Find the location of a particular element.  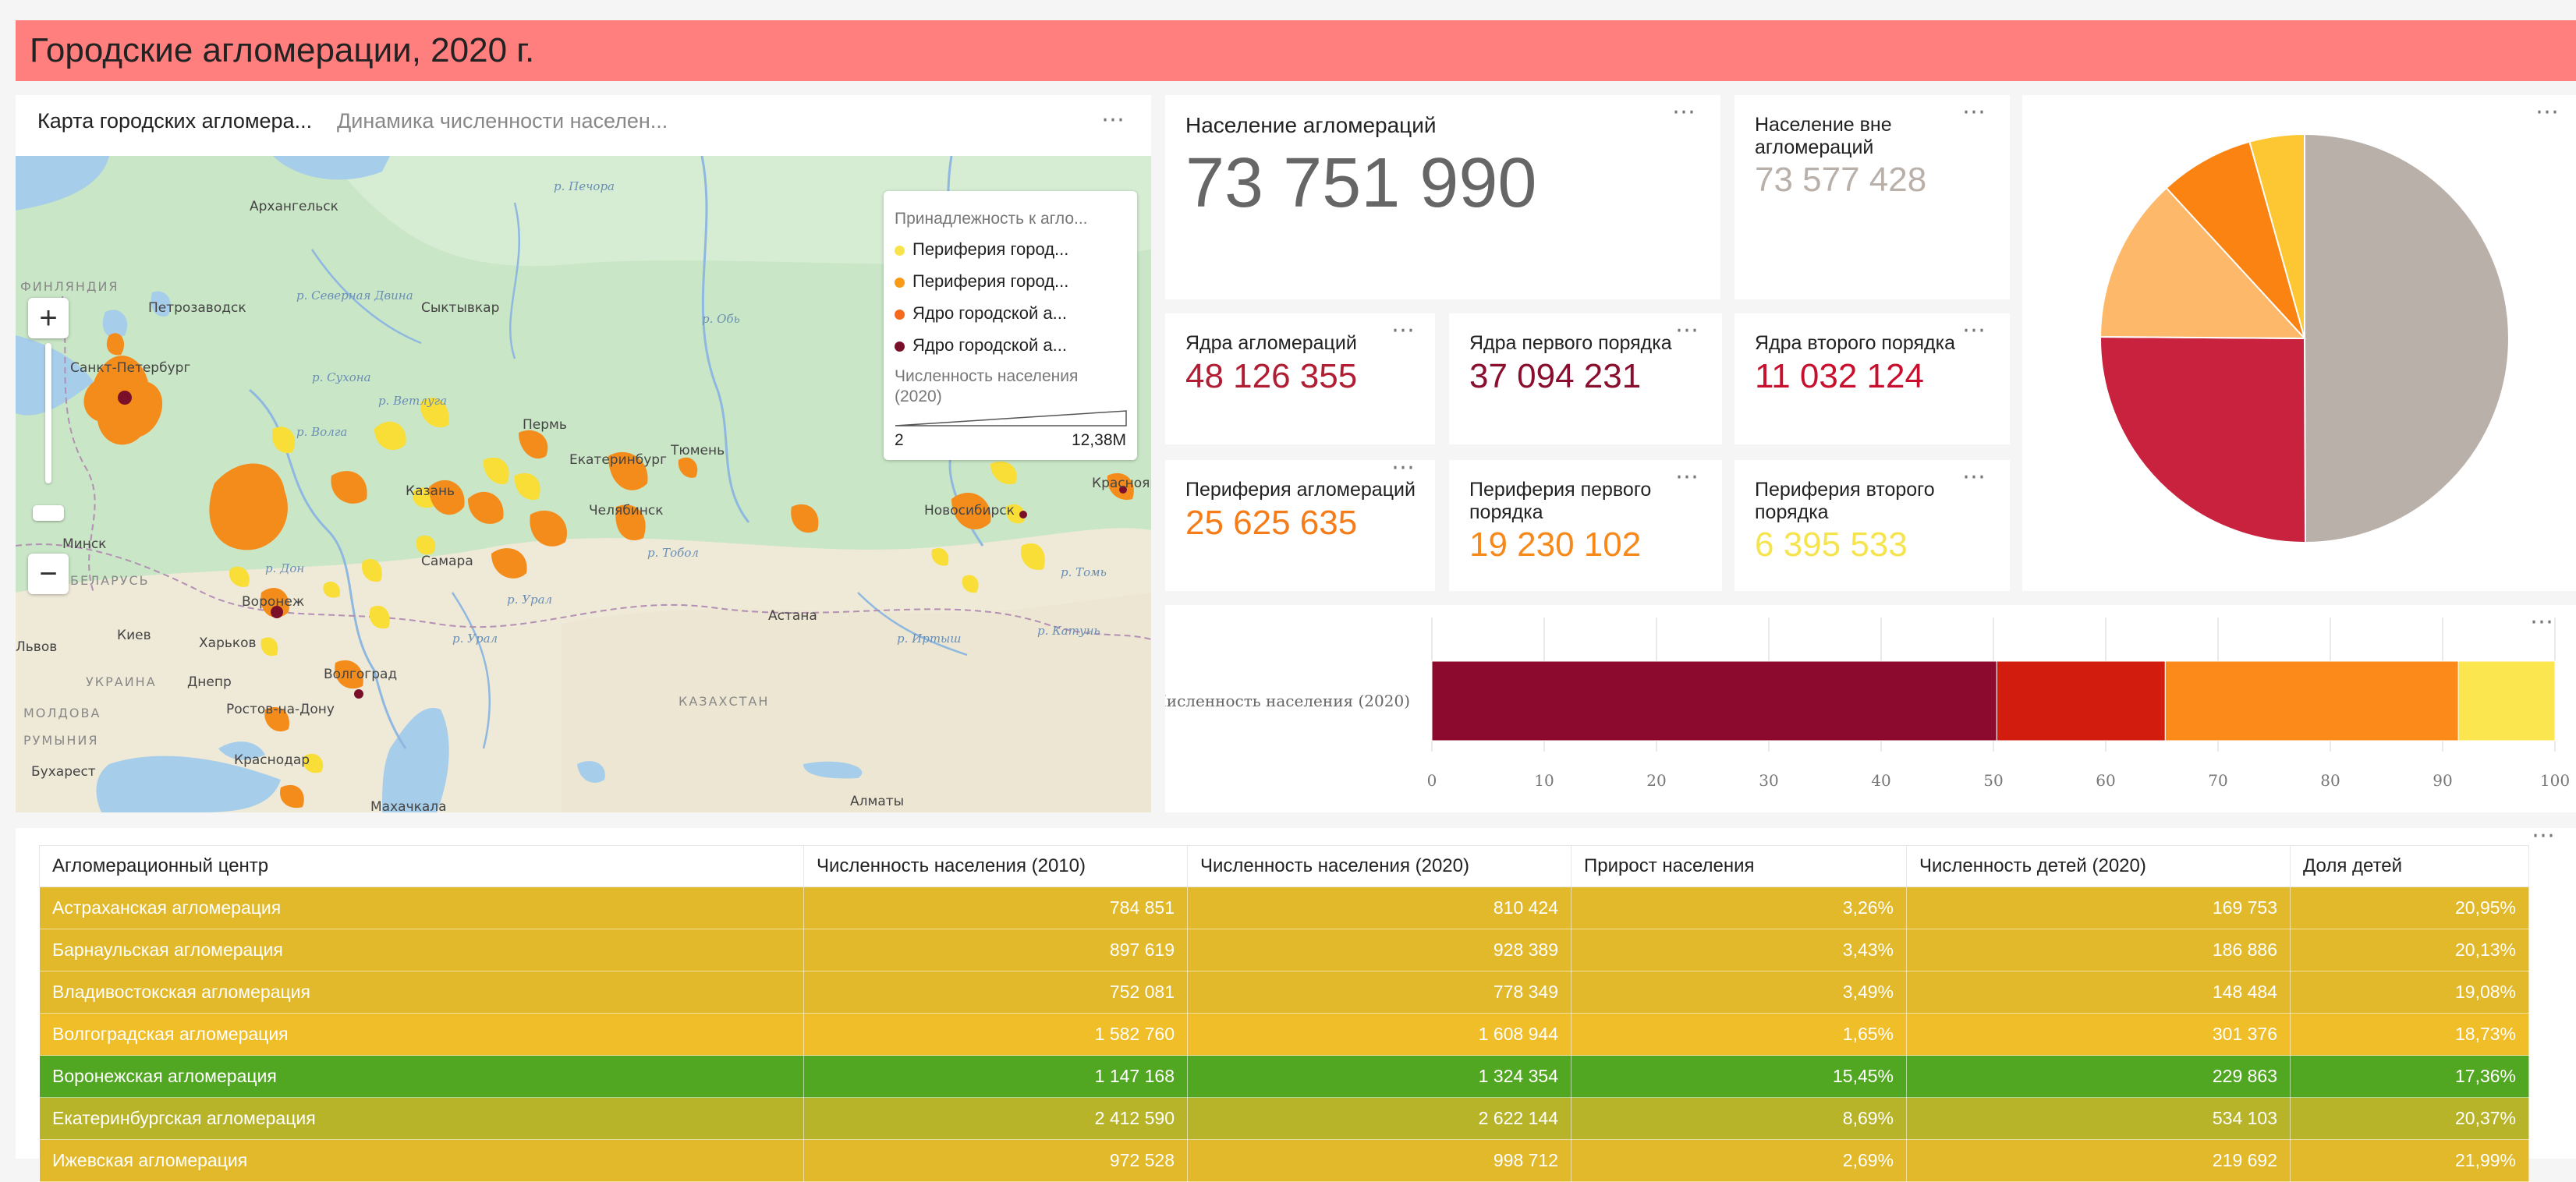

map-label-romania: РУМЫНИЯ is located at coordinates (61, 740).